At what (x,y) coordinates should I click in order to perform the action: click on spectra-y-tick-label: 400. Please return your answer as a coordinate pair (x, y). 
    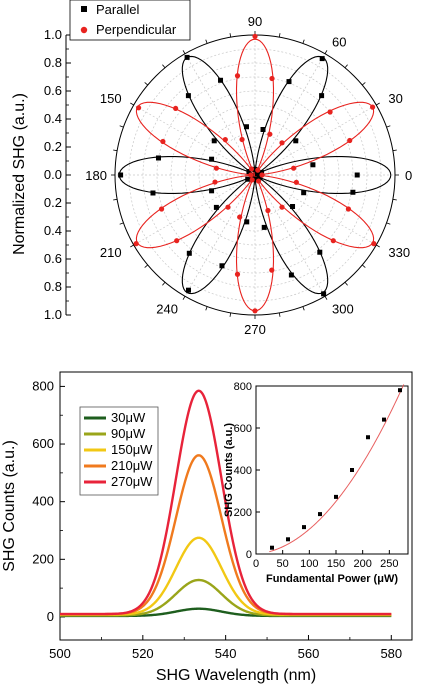
    Looking at the image, I should click on (43, 501).